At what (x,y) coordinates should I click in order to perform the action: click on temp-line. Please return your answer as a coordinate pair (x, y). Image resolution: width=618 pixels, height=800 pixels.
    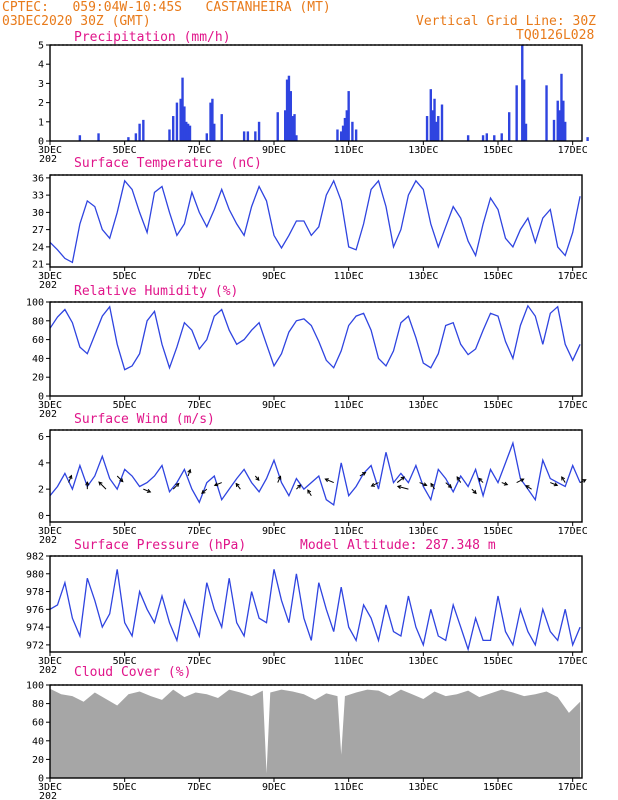
    Looking at the image, I should click on (315, 221).